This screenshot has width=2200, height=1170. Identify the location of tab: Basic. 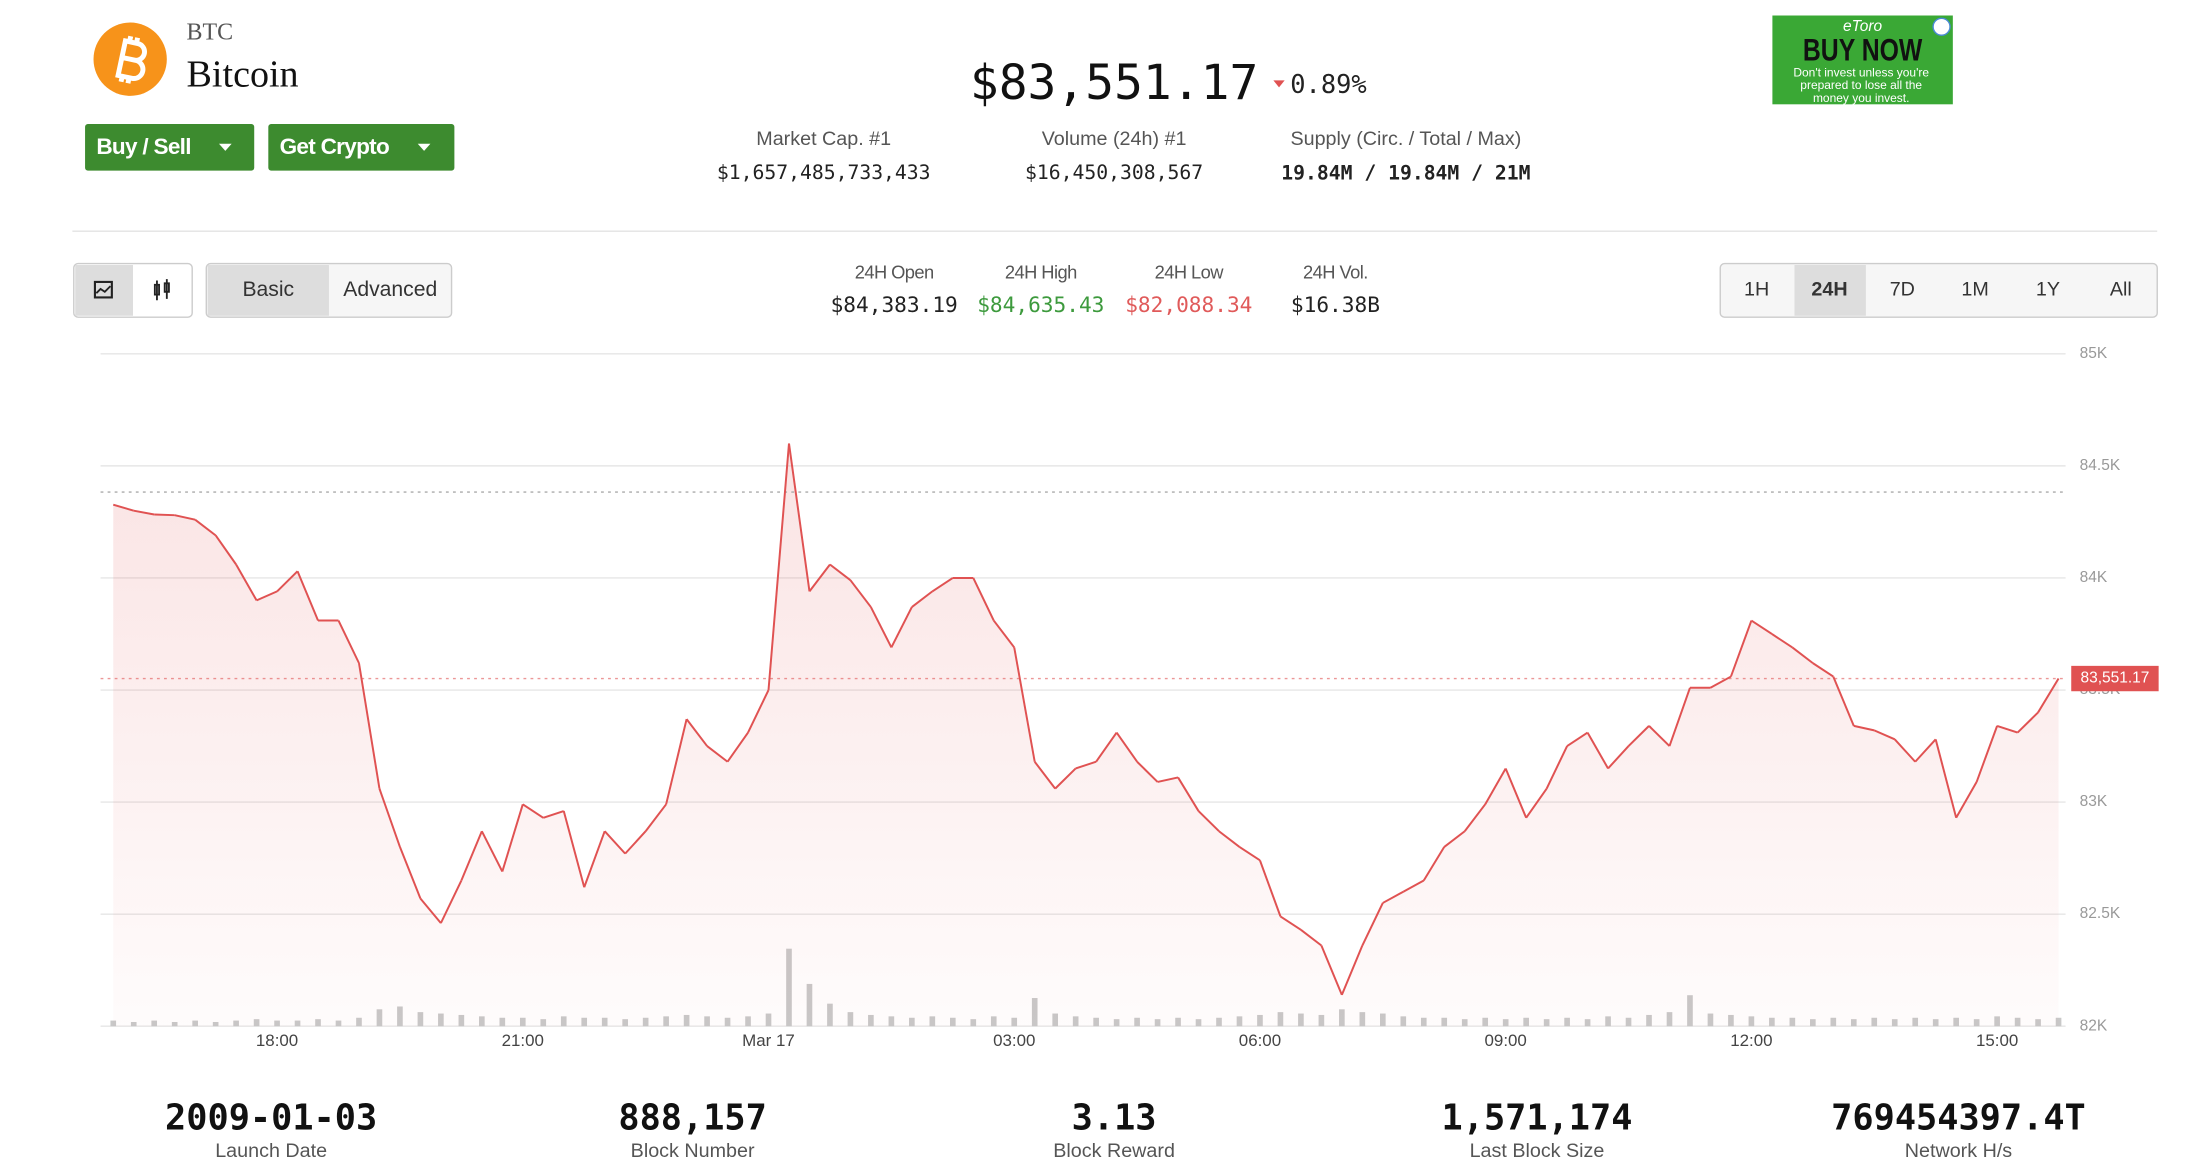
(268, 289).